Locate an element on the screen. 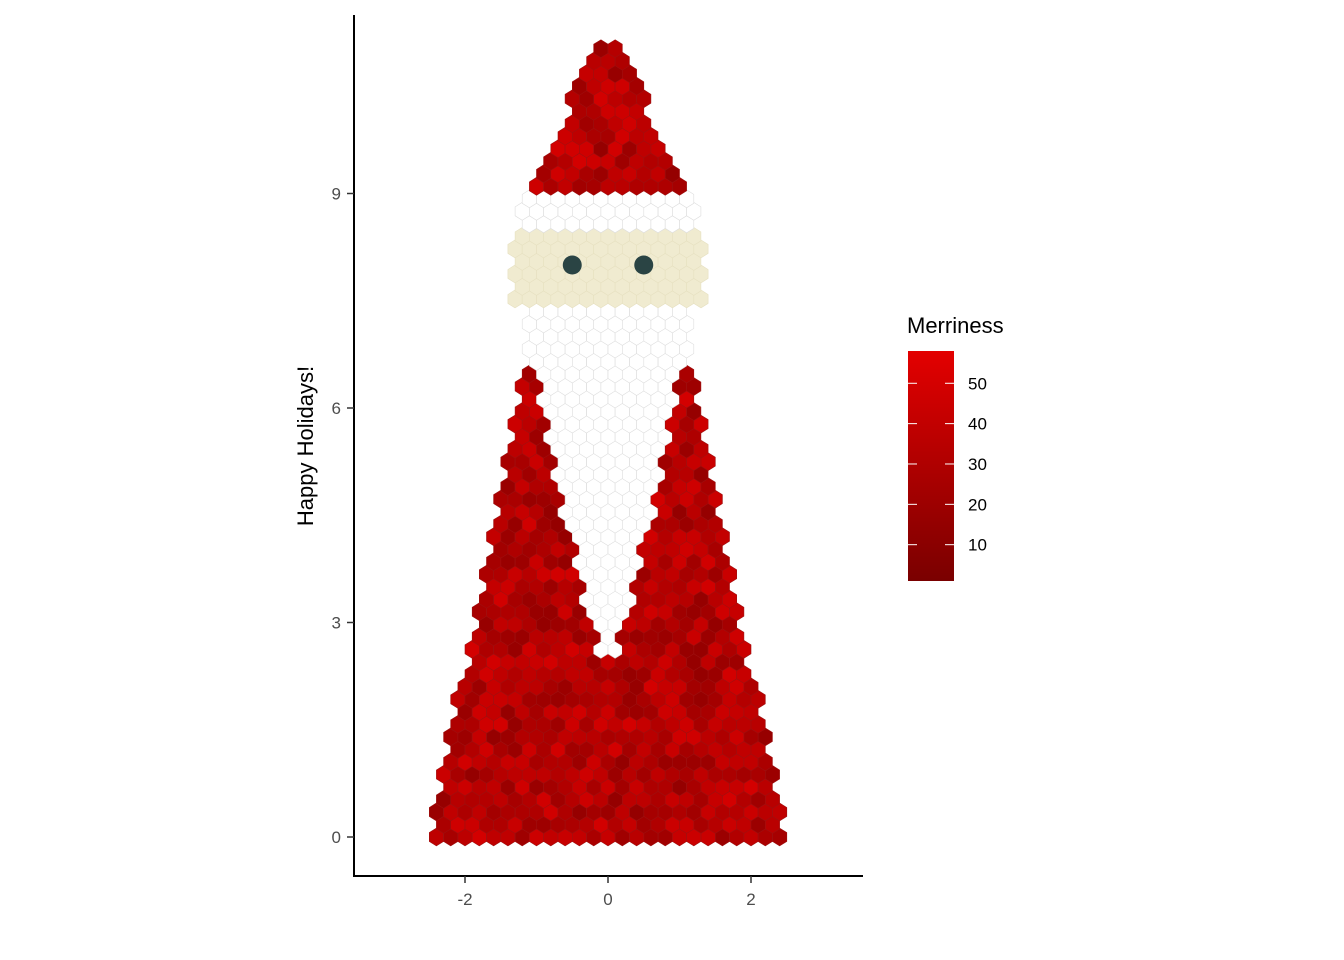  y-tick-label: 0 is located at coordinates (336, 837).